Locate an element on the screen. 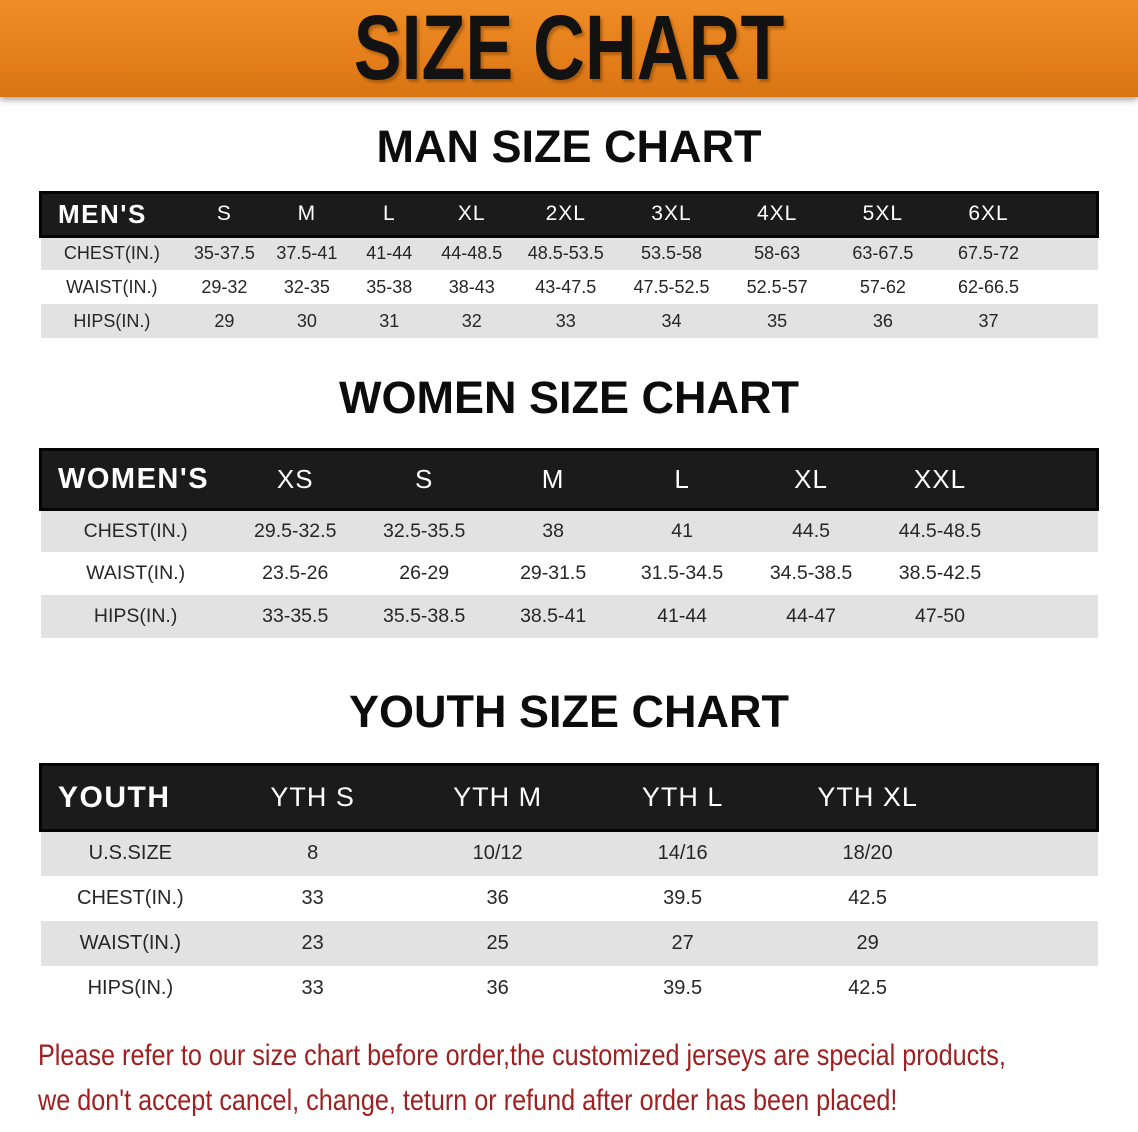 The height and width of the screenshot is (1132, 1138). size-header-cell: 4XL is located at coordinates (777, 214).